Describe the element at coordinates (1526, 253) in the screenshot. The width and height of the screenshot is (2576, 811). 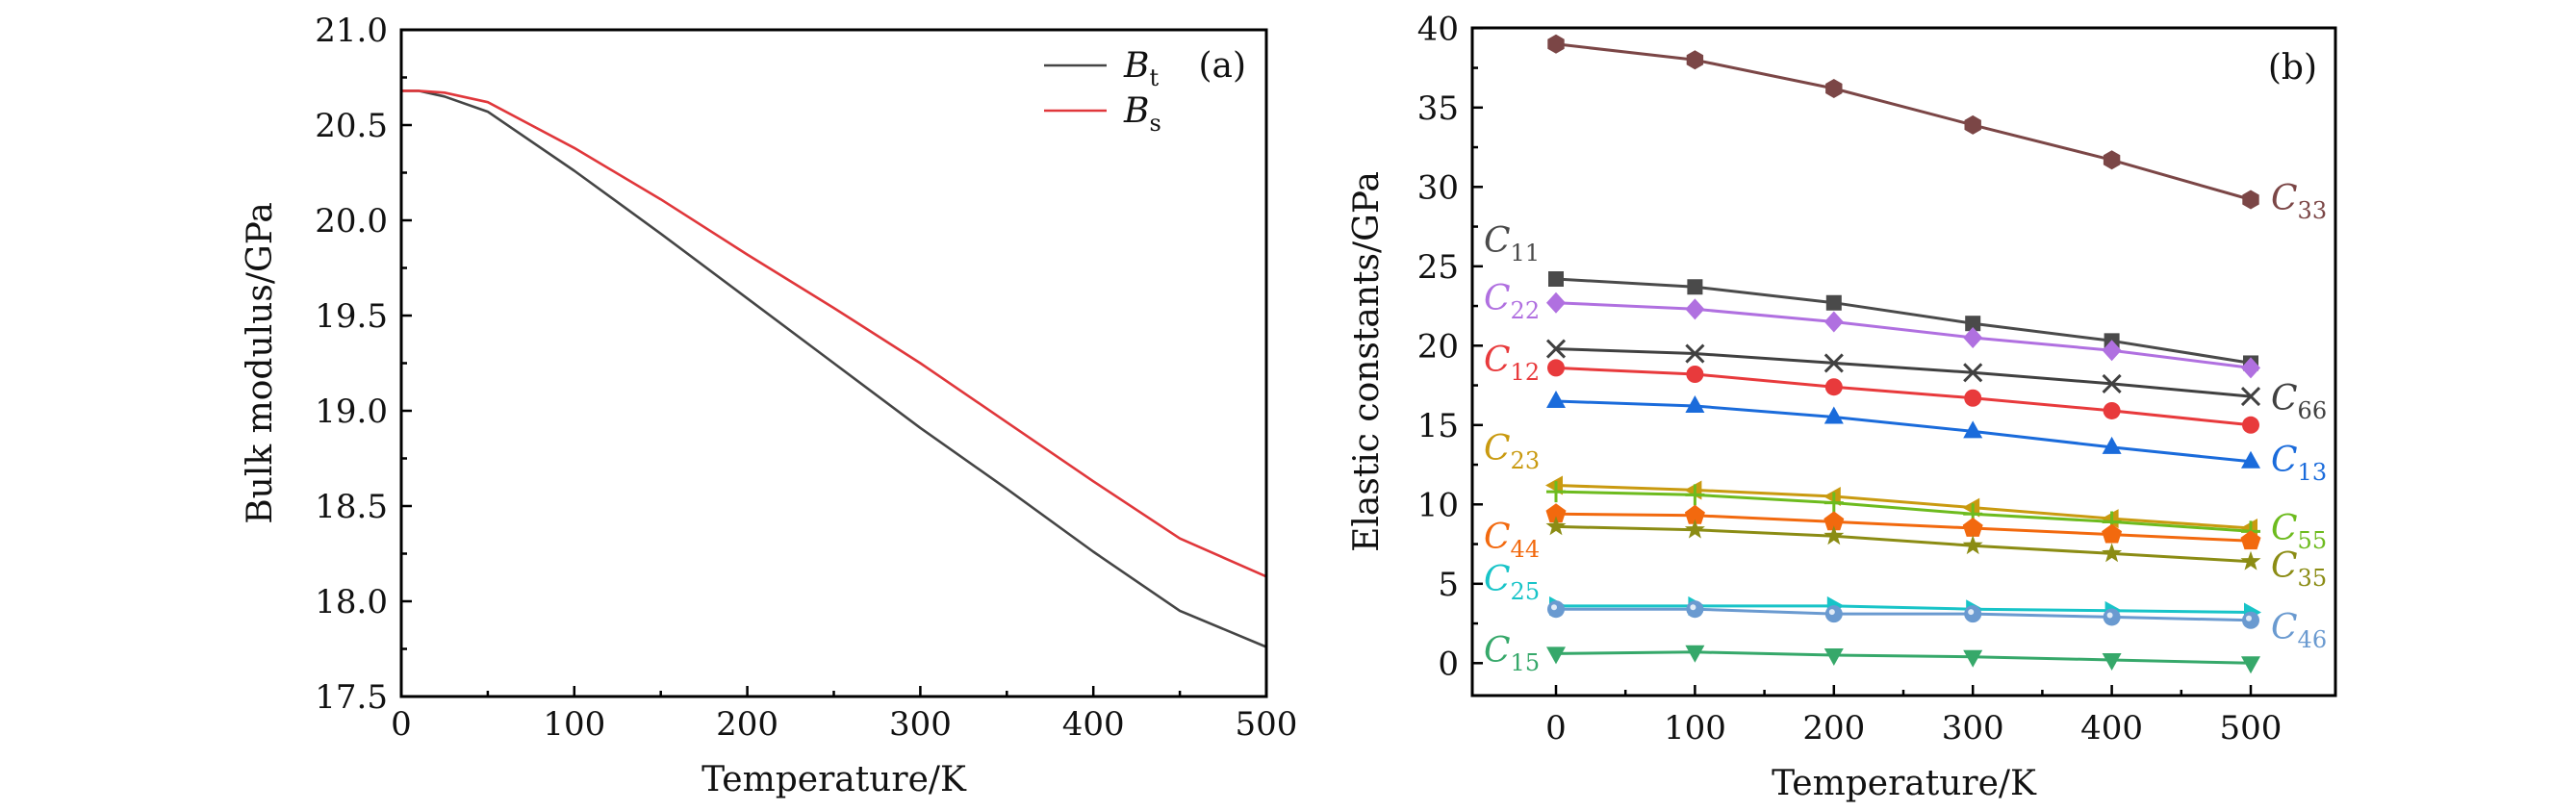
I see `label-subscript: 11` at that location.